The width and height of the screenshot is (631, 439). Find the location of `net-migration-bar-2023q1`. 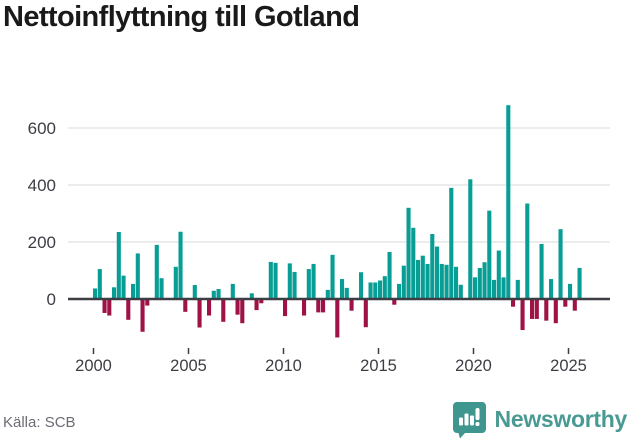

net-migration-bar-2023q1 is located at coordinates (532, 309).